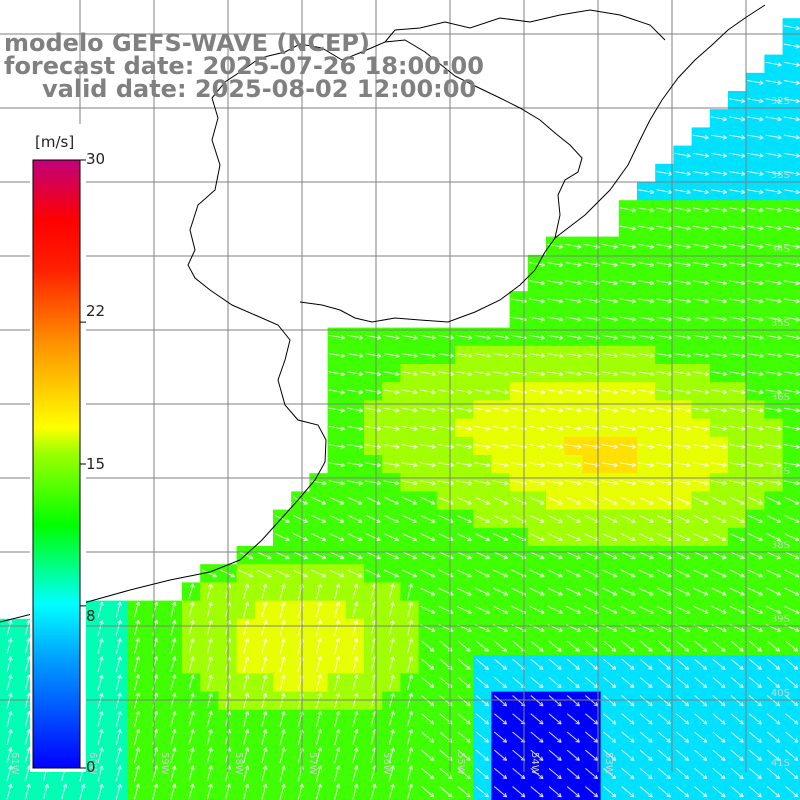  I want to click on colorbar-tick-8: 8, so click(91, 616).